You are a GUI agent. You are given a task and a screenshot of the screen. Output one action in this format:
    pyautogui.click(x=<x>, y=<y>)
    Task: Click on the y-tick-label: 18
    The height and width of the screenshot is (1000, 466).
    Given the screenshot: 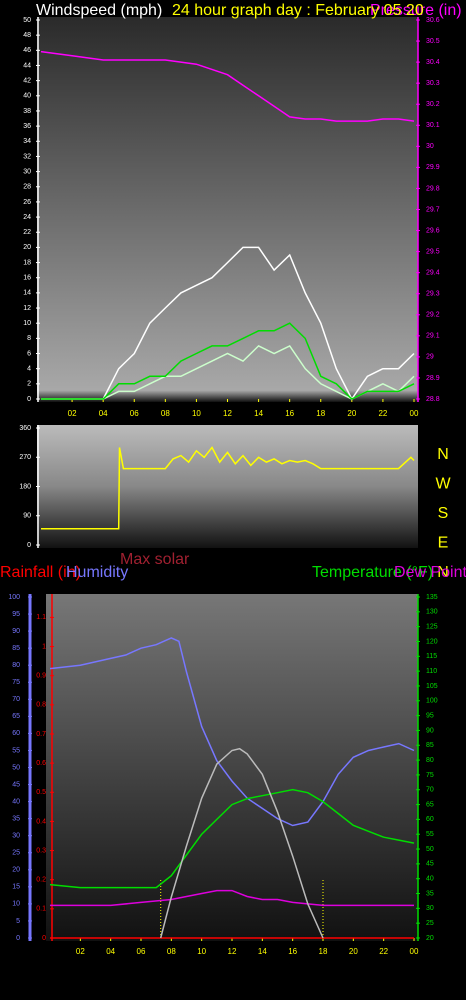 What is the action you would take?
    pyautogui.click(x=27, y=262)
    